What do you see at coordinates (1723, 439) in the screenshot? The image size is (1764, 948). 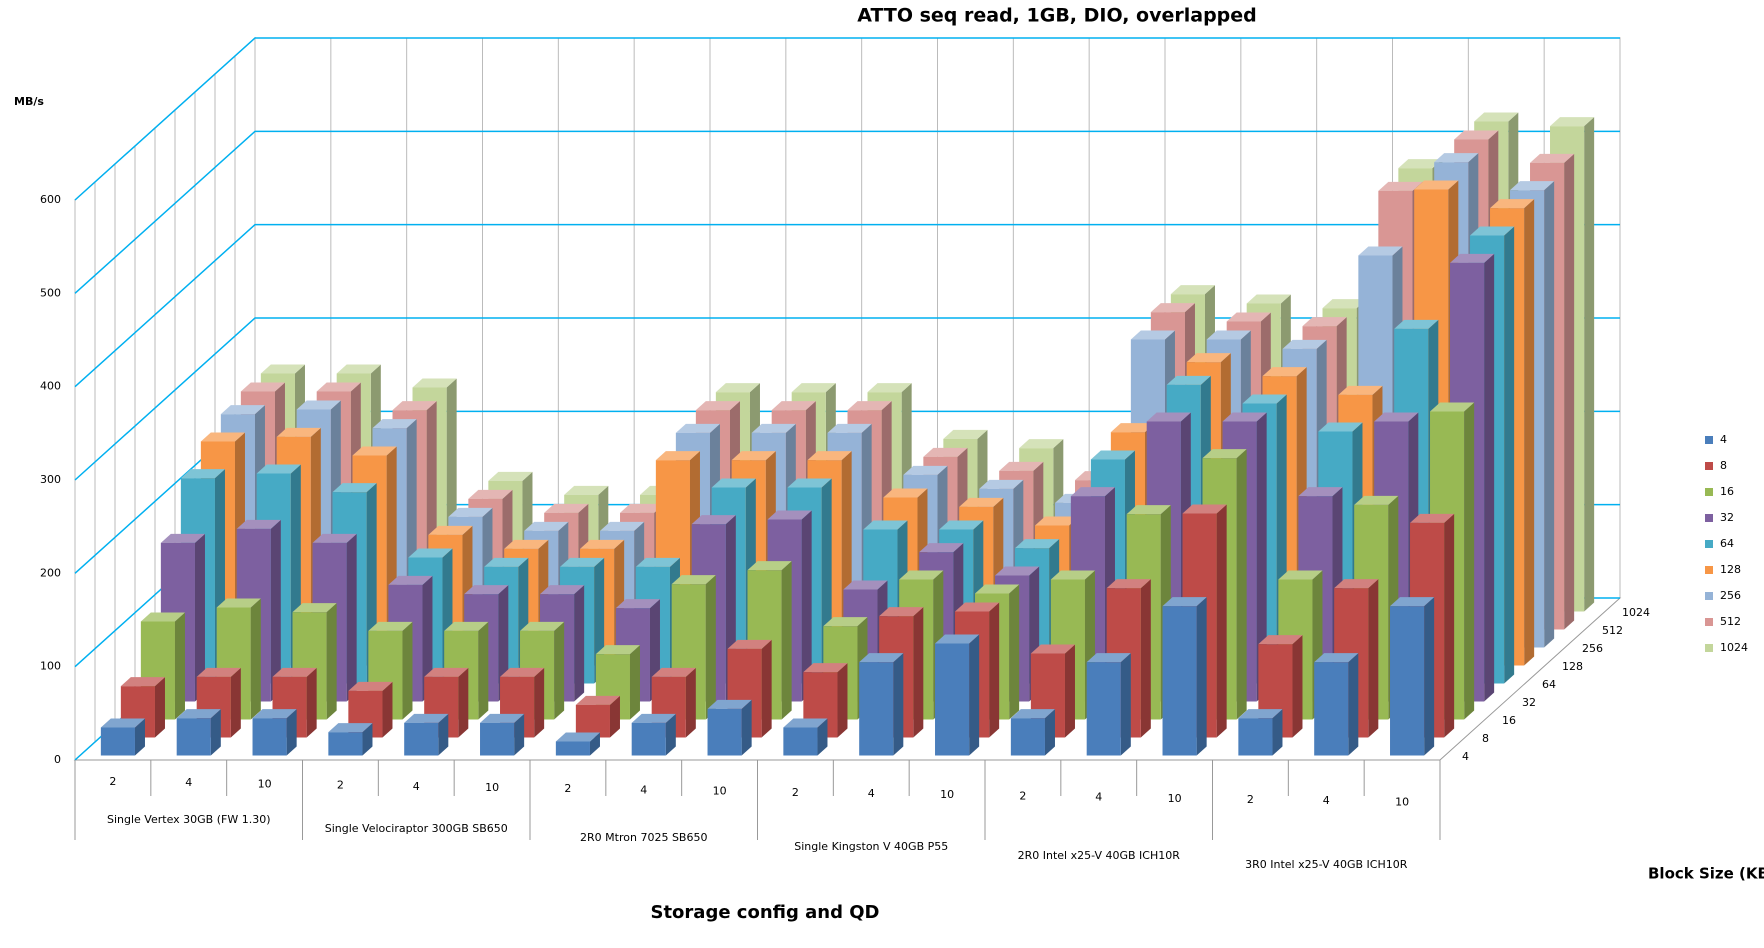 I see `legend-label: 4` at bounding box center [1723, 439].